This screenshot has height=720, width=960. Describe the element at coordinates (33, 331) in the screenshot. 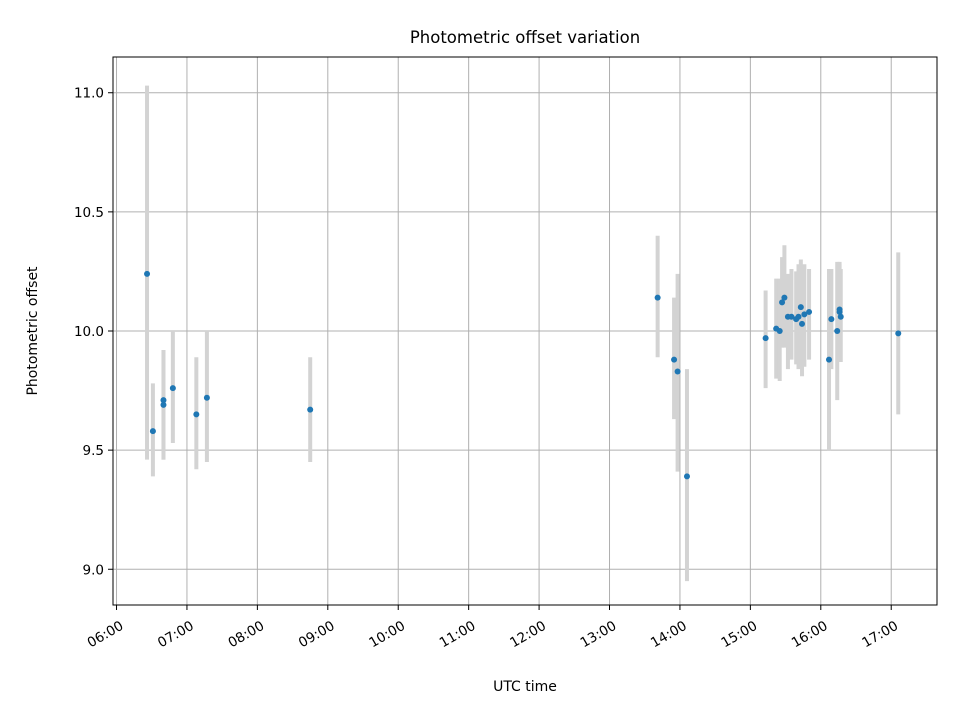

I see `y-axis-label: Photometric offset` at that location.